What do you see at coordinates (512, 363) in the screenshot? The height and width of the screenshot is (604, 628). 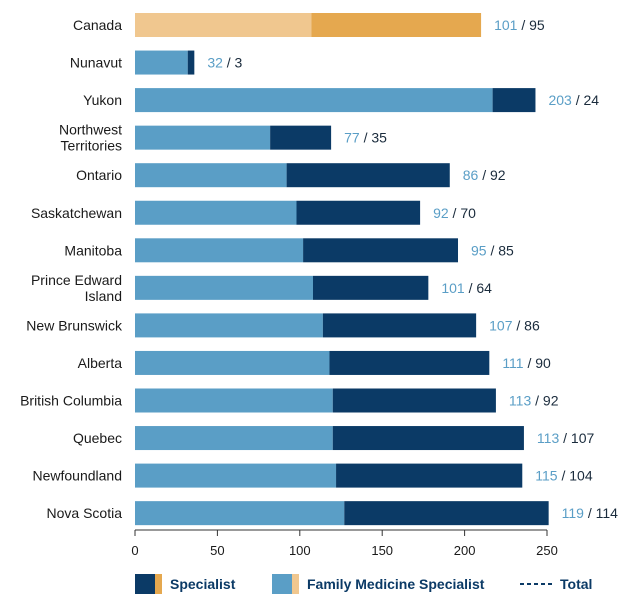 I see `value-label-family-medicine: 111` at bounding box center [512, 363].